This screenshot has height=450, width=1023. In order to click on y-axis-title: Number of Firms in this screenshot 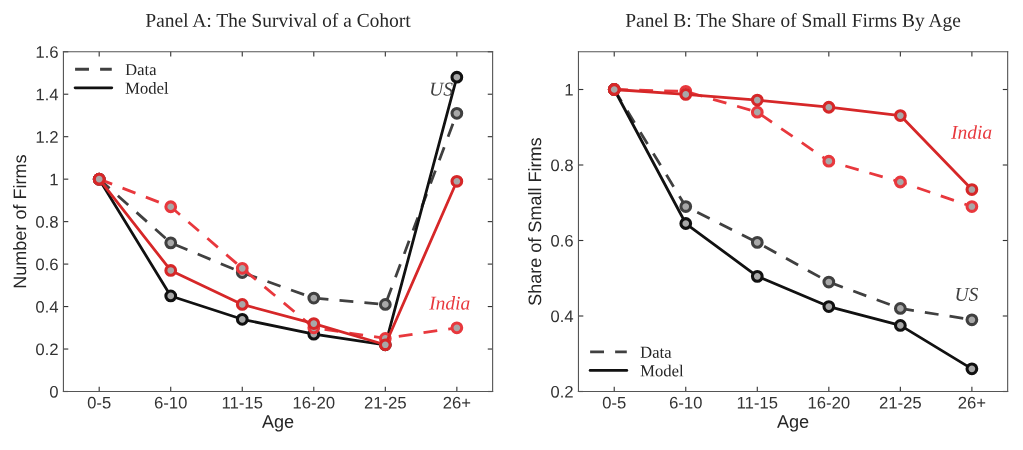, I will do `click(20, 221)`.